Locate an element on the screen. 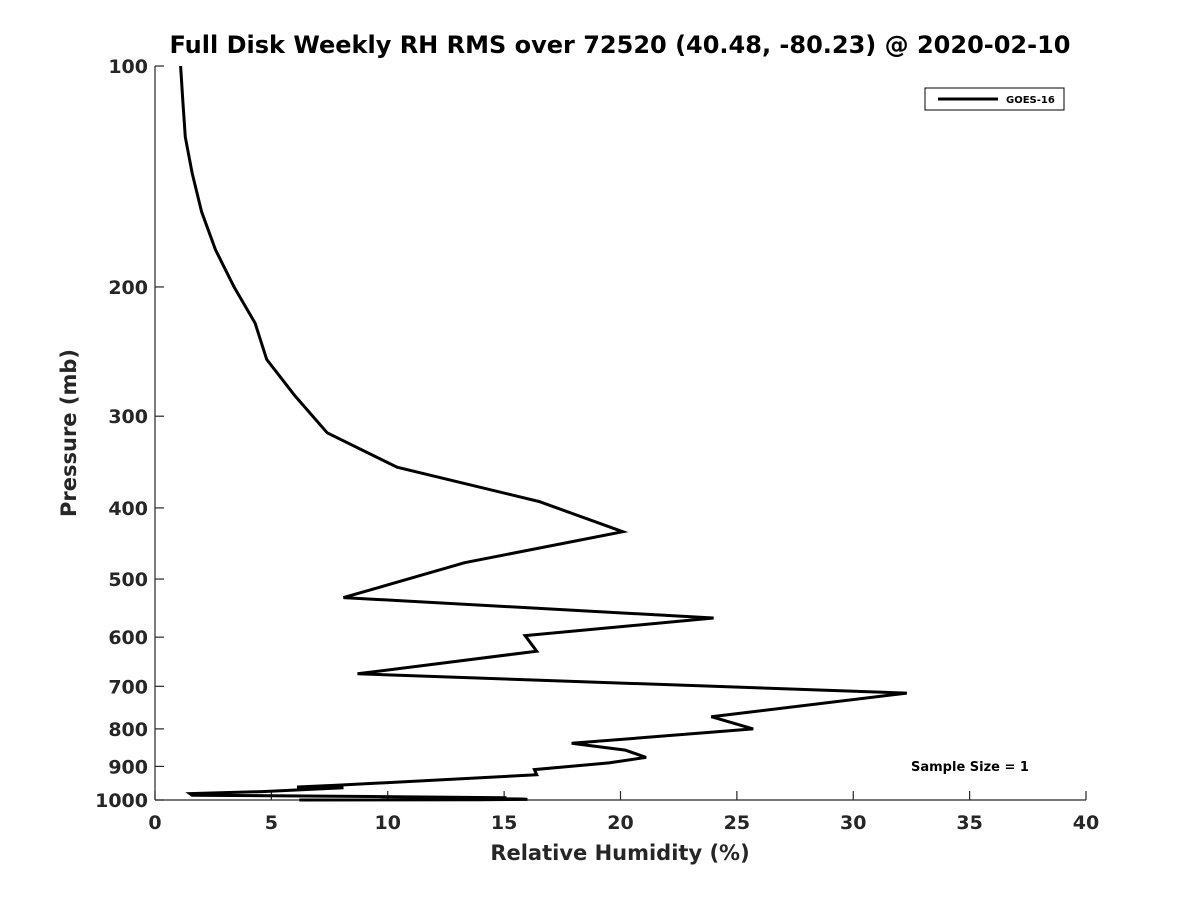  x-tick-label: 10 is located at coordinates (388, 823).